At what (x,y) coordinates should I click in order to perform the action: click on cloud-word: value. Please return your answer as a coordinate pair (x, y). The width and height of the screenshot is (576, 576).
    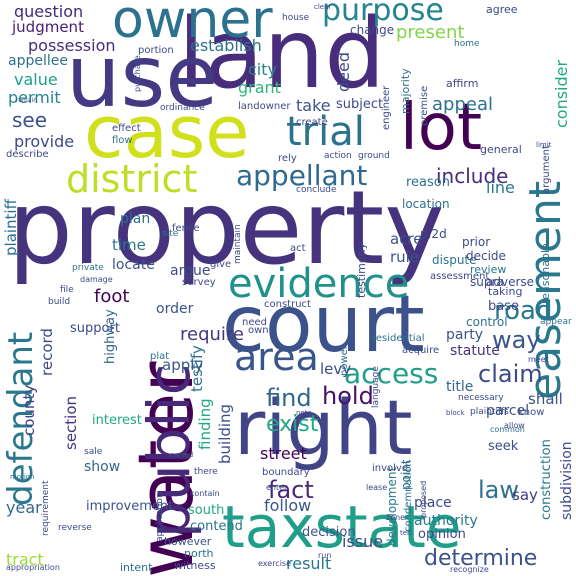
    Looking at the image, I should click on (36, 79).